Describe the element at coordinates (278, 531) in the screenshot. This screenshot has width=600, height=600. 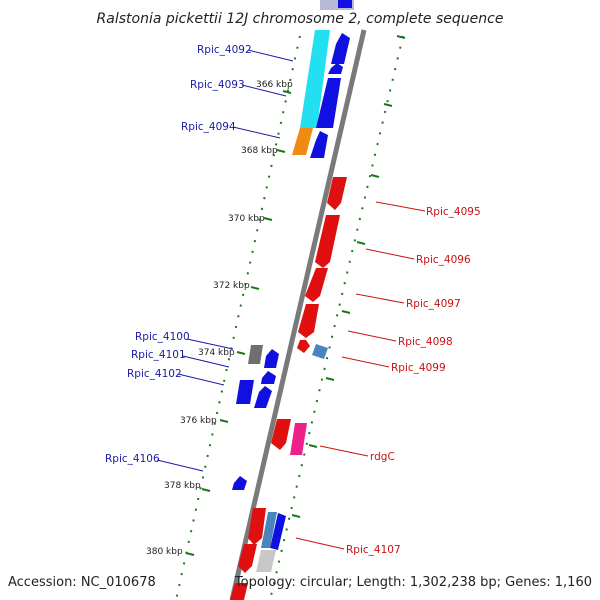
I see `feature-rpic-4107-blue` at that location.